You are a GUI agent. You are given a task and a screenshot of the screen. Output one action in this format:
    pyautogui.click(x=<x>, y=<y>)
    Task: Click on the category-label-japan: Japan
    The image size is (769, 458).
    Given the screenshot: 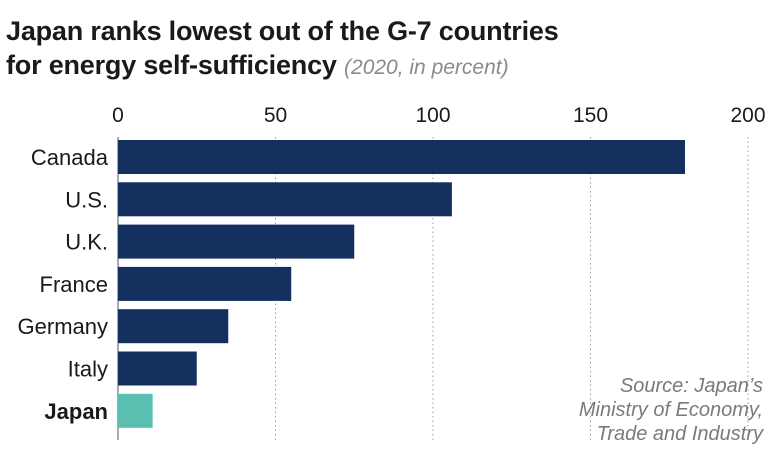 What is the action you would take?
    pyautogui.click(x=76, y=411)
    